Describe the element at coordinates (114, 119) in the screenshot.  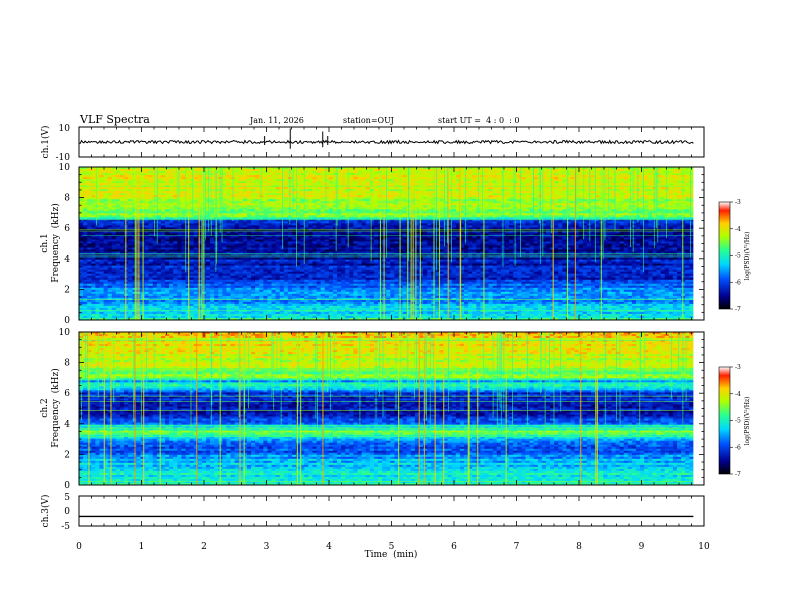
I see `figure-title: VLF Spectra` at that location.